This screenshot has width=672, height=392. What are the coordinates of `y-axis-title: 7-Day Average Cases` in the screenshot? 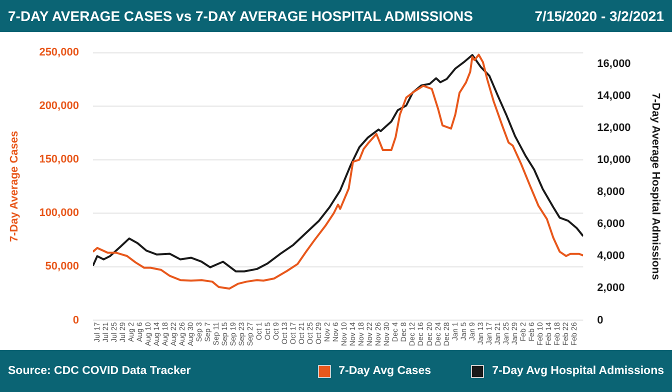 It's located at (14, 186).